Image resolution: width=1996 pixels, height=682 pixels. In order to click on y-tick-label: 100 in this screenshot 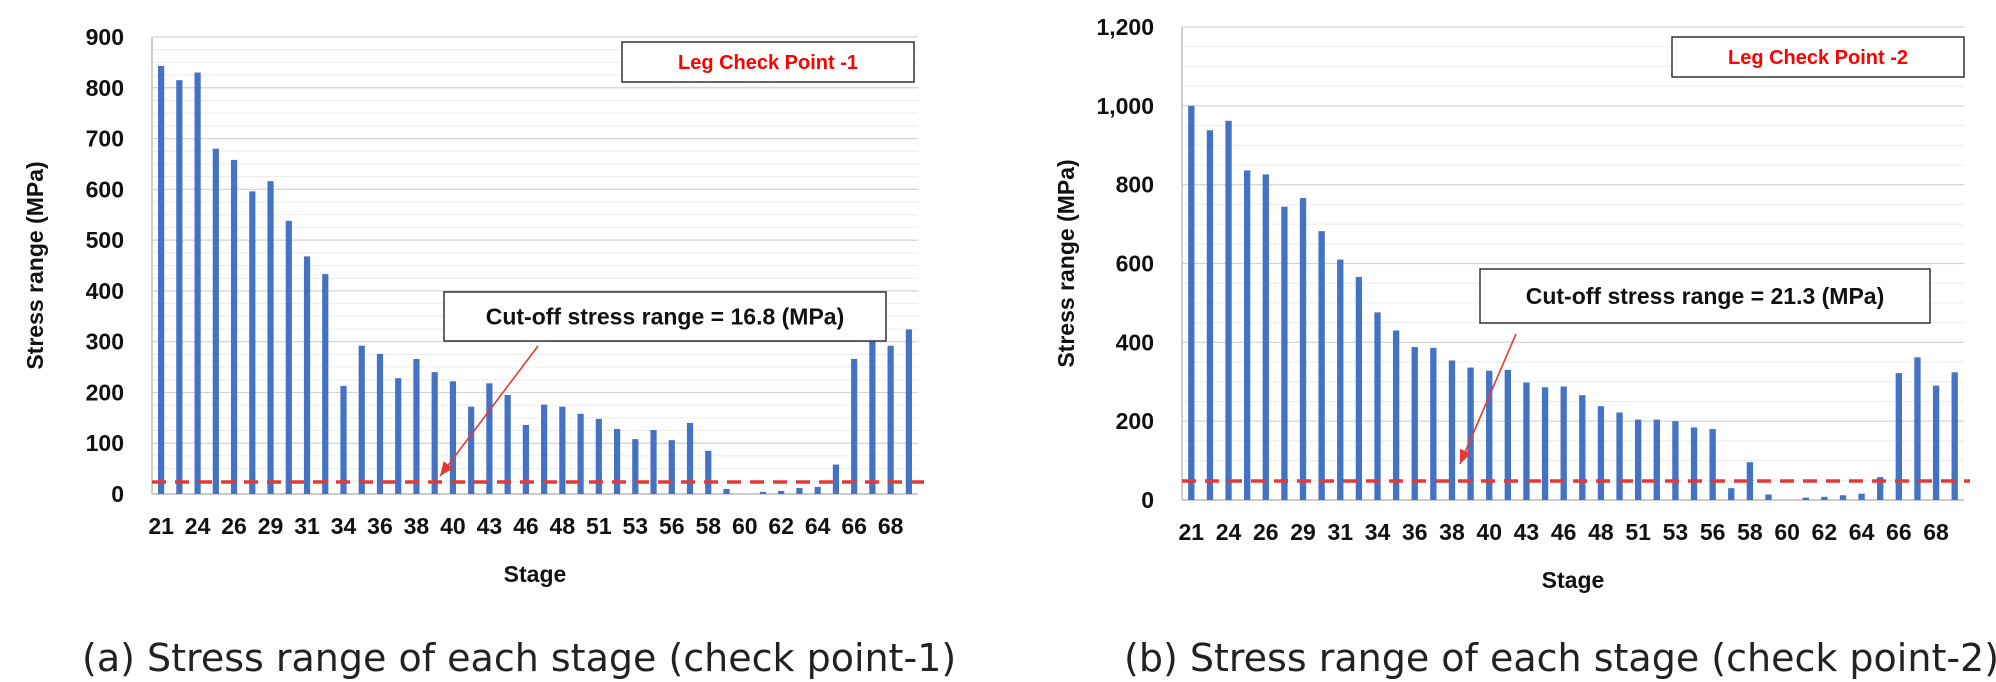, I will do `click(105, 443)`.